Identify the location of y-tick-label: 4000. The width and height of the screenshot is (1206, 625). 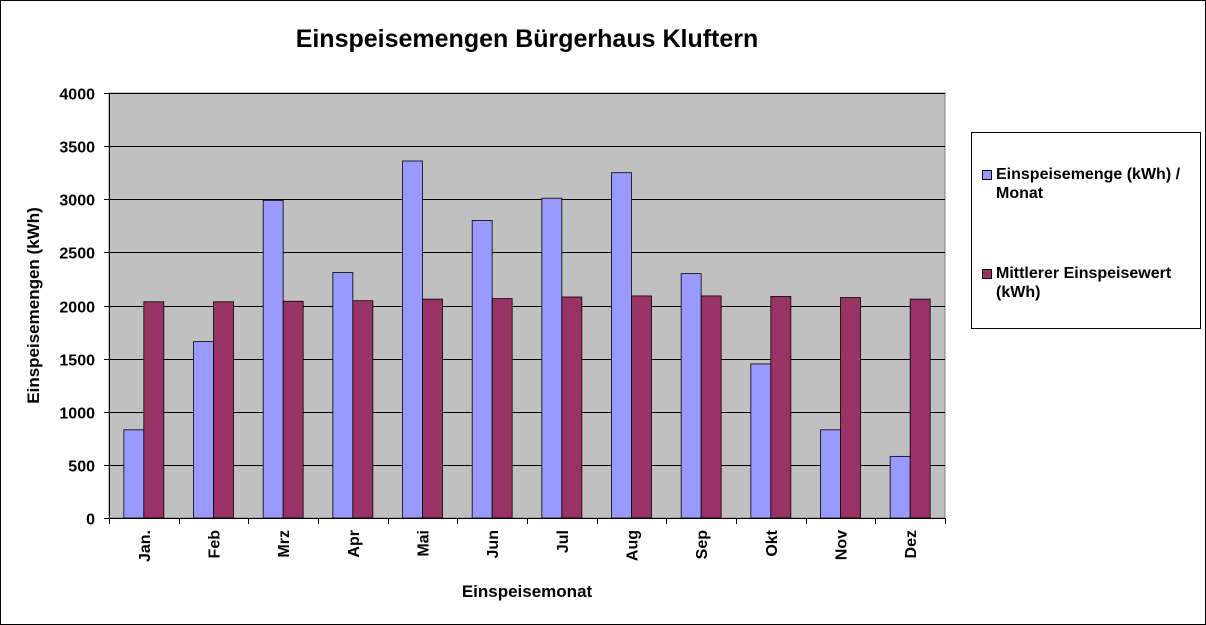
(77, 95).